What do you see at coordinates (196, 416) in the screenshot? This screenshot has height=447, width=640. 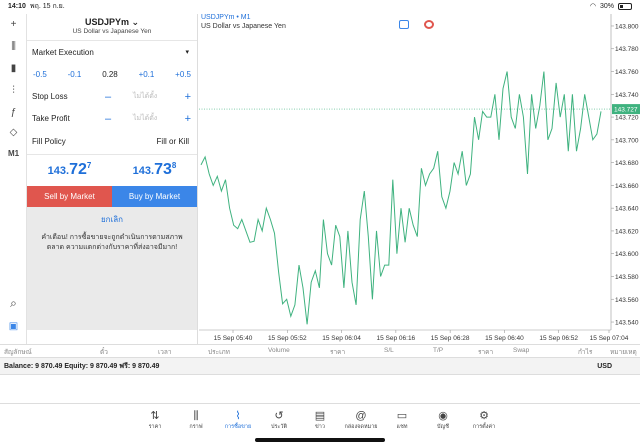 I see `chart-icon: ⫼` at bounding box center [196, 416].